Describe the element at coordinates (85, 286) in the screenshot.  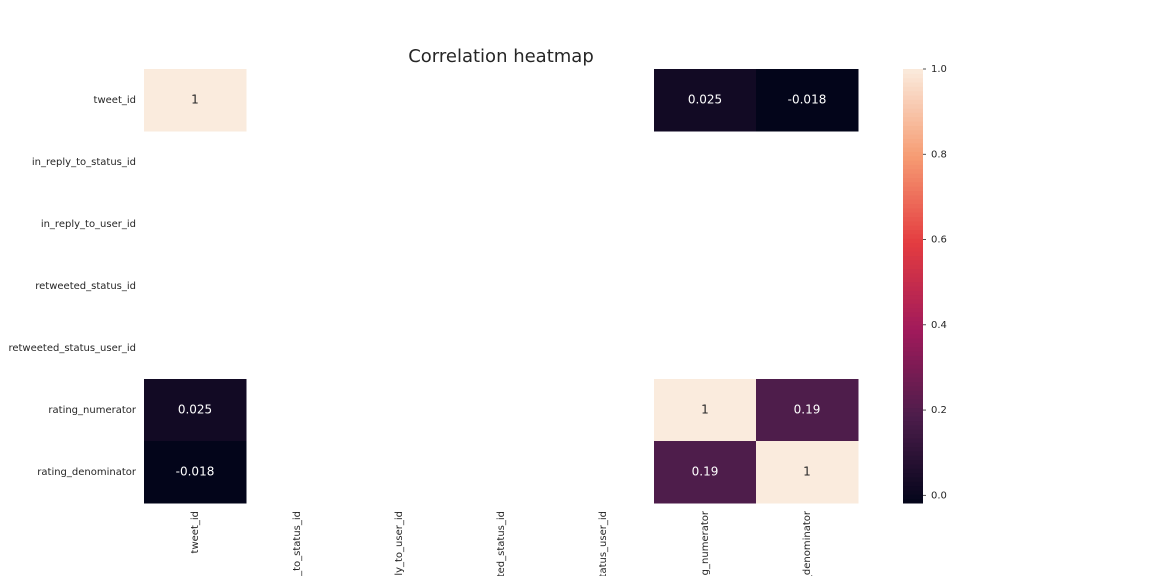
I see `y-tick-label: retweeted_status_id` at that location.